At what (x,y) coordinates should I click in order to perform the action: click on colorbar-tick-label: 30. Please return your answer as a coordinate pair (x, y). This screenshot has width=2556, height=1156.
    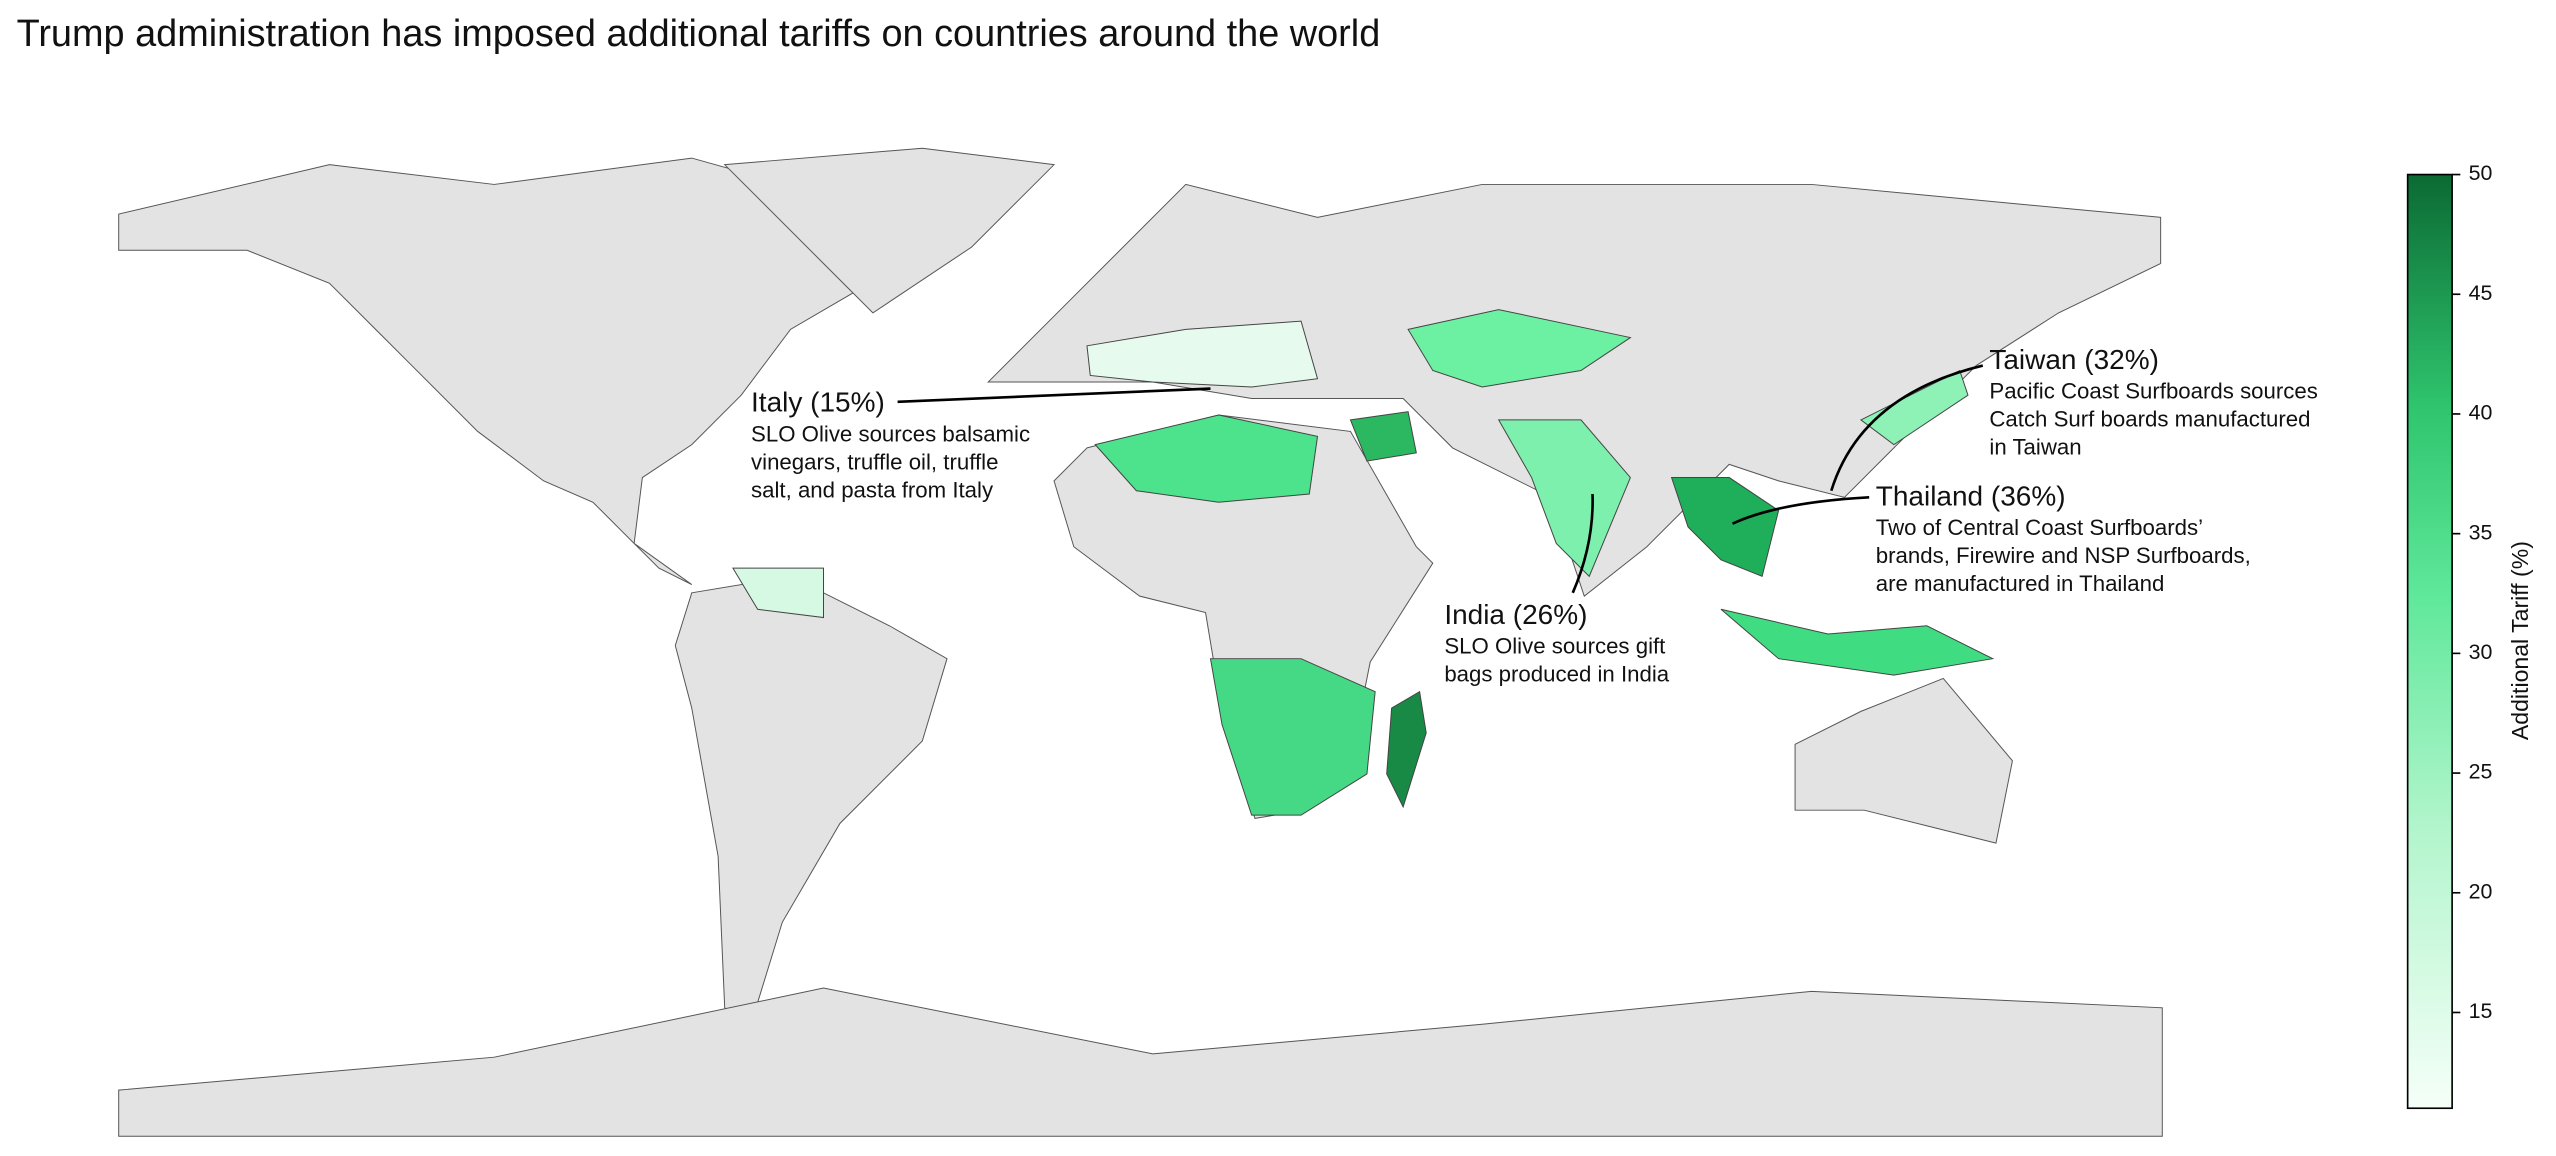
    Looking at the image, I should click on (2481, 652).